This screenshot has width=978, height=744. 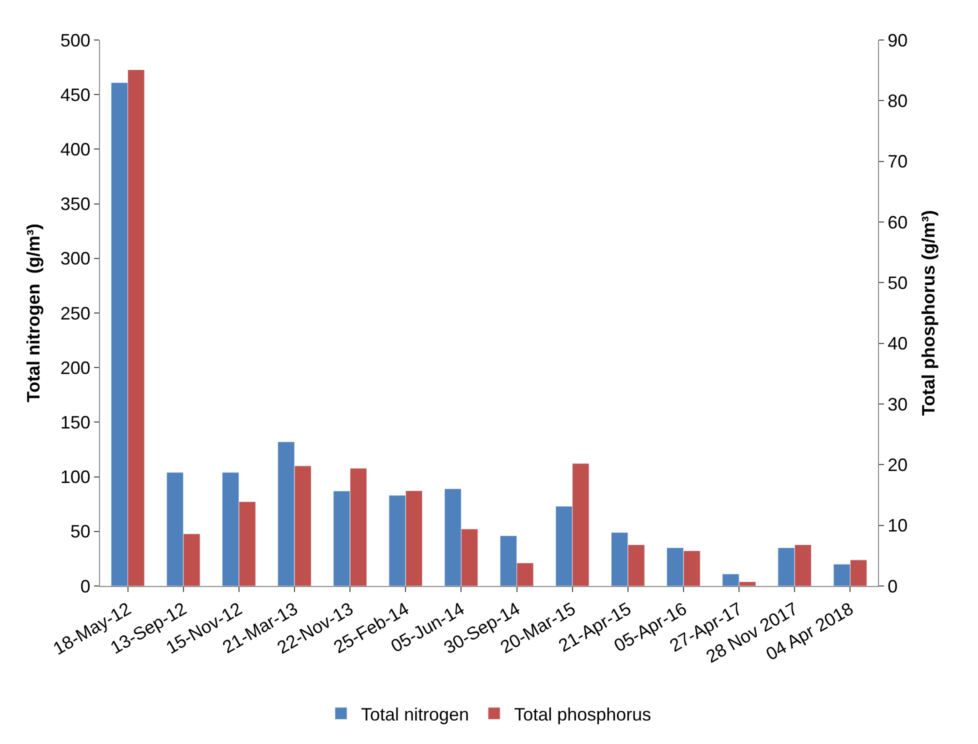 What do you see at coordinates (898, 404) in the screenshot?
I see `y2-tick-label: 30` at bounding box center [898, 404].